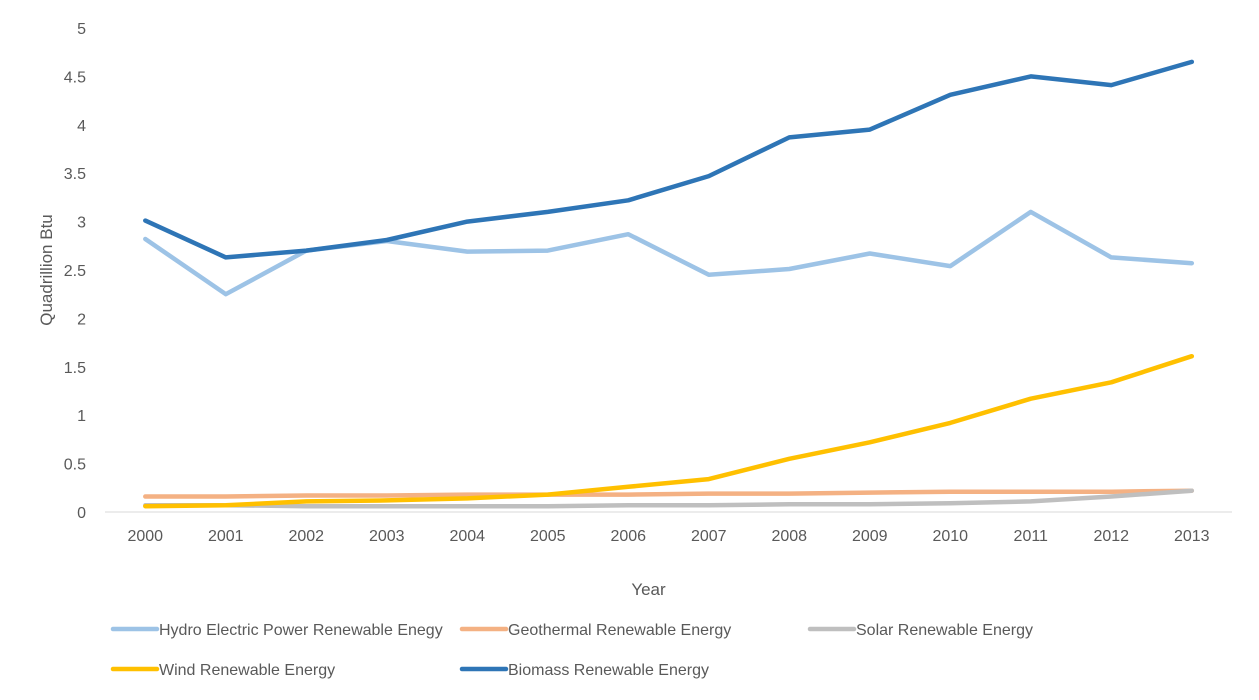 Image resolution: width=1259 pixels, height=700 pixels. What do you see at coordinates (301, 630) in the screenshot?
I see `legend-label: Hydro Electric Power Renewable Enegy` at bounding box center [301, 630].